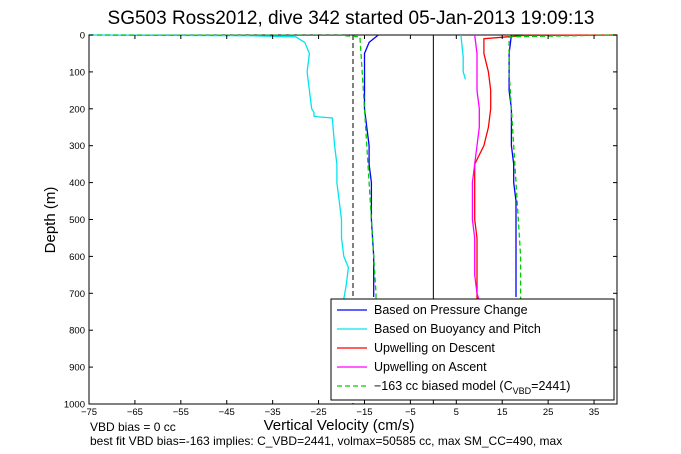 The width and height of the screenshot is (681, 454). Describe the element at coordinates (181, 412) in the screenshot. I see `x-tick-label: −55` at that location.